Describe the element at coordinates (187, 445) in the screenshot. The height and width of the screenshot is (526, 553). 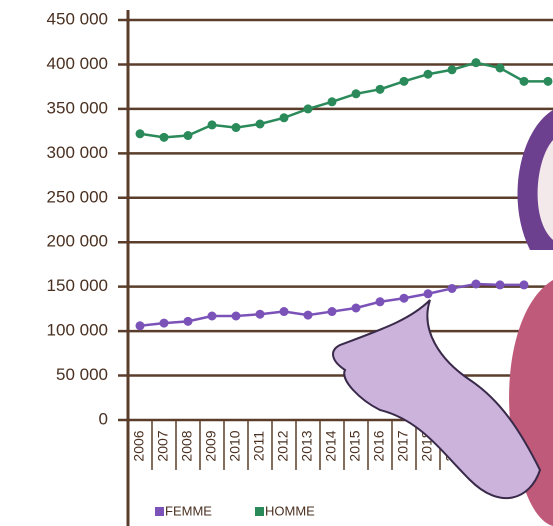
I see `x-tick-label: 2008` at that location.